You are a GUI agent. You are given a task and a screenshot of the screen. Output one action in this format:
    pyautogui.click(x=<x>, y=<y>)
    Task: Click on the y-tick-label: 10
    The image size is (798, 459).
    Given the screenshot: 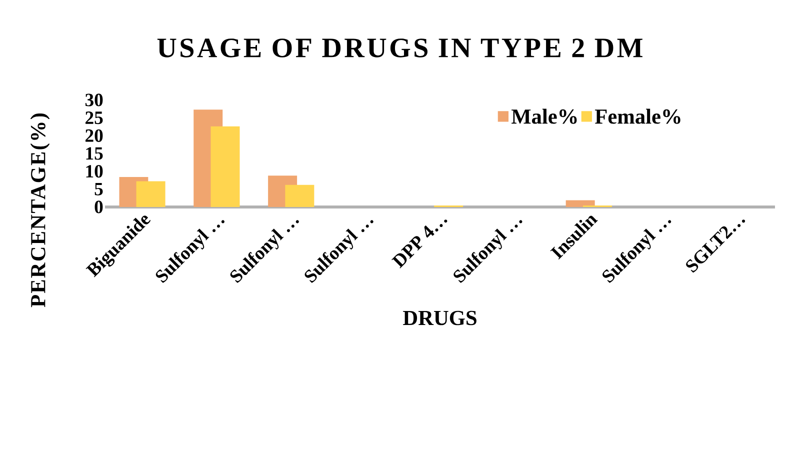 What is the action you would take?
    pyautogui.click(x=94, y=171)
    